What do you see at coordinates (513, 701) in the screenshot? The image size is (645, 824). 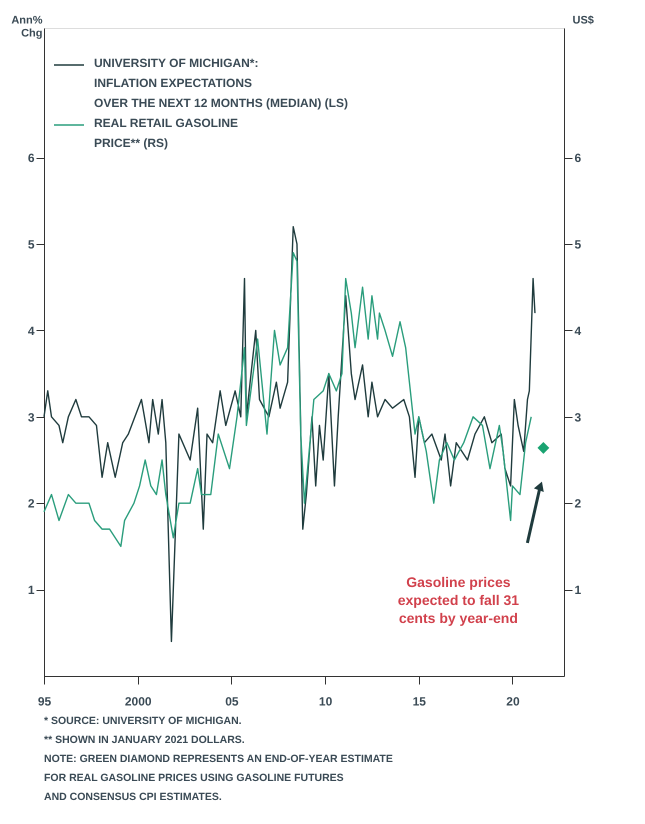 I see `x-tick-label: 20` at bounding box center [513, 701].